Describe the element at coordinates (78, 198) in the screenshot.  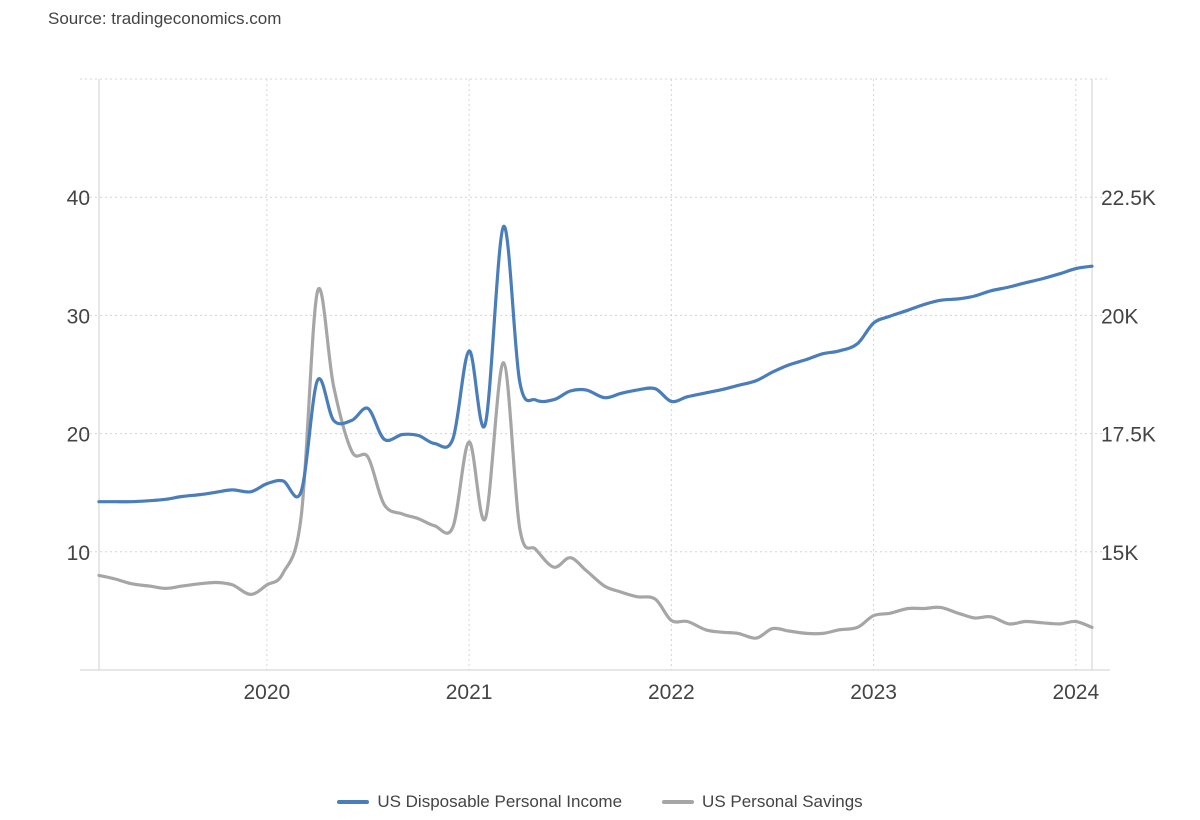
I see `y-left-tick-label: 40` at that location.